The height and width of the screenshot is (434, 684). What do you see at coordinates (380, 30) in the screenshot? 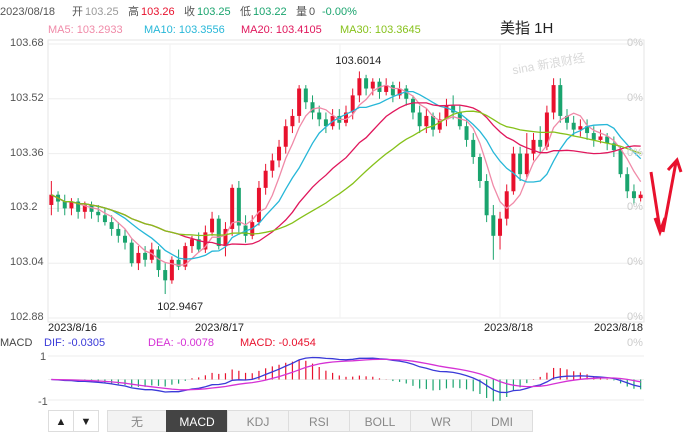
I see `ma30-legend: MA30: 103.3645` at bounding box center [380, 30].